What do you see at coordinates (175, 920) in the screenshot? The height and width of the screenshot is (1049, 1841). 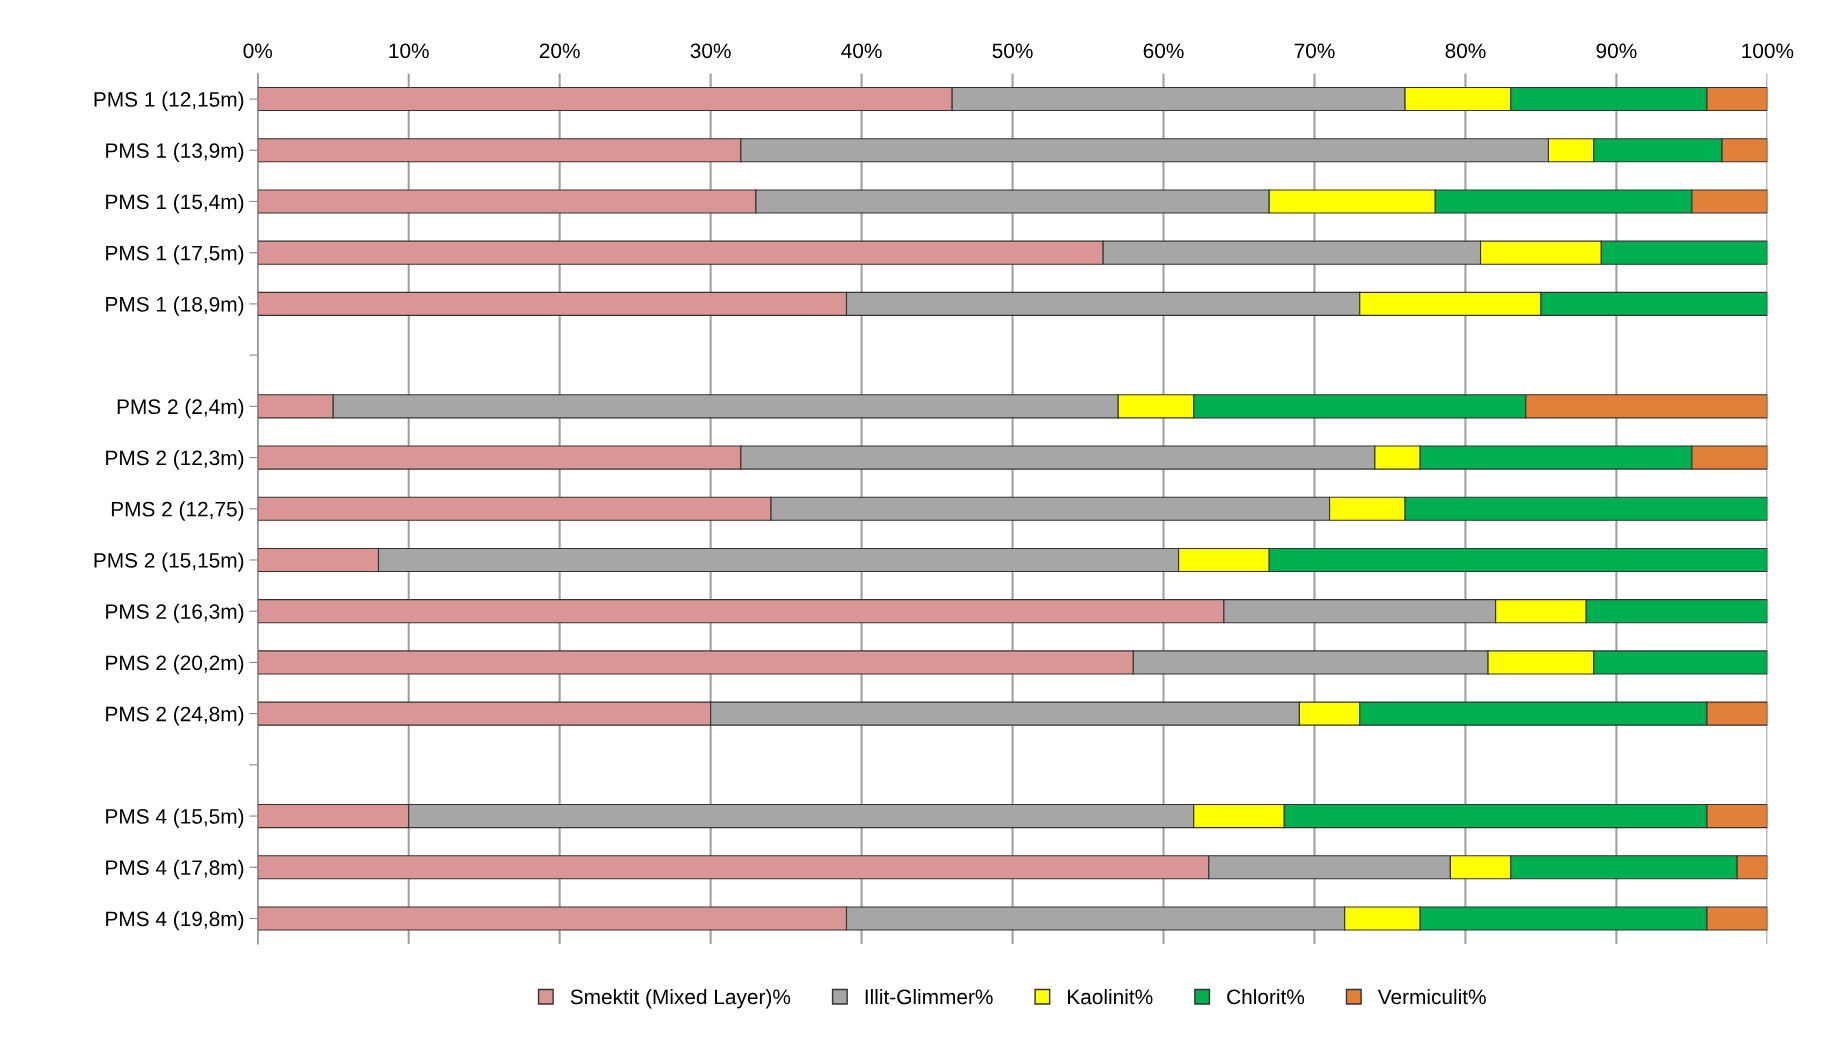 I see `y-tick-label: PMS 4 (19,8m)` at bounding box center [175, 920].